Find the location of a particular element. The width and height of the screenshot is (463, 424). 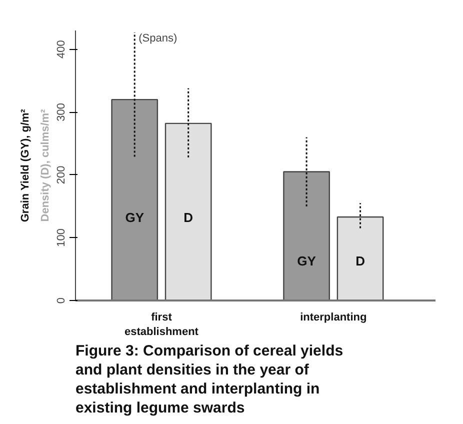

x-tick-label: interplanting is located at coordinates (333, 318).